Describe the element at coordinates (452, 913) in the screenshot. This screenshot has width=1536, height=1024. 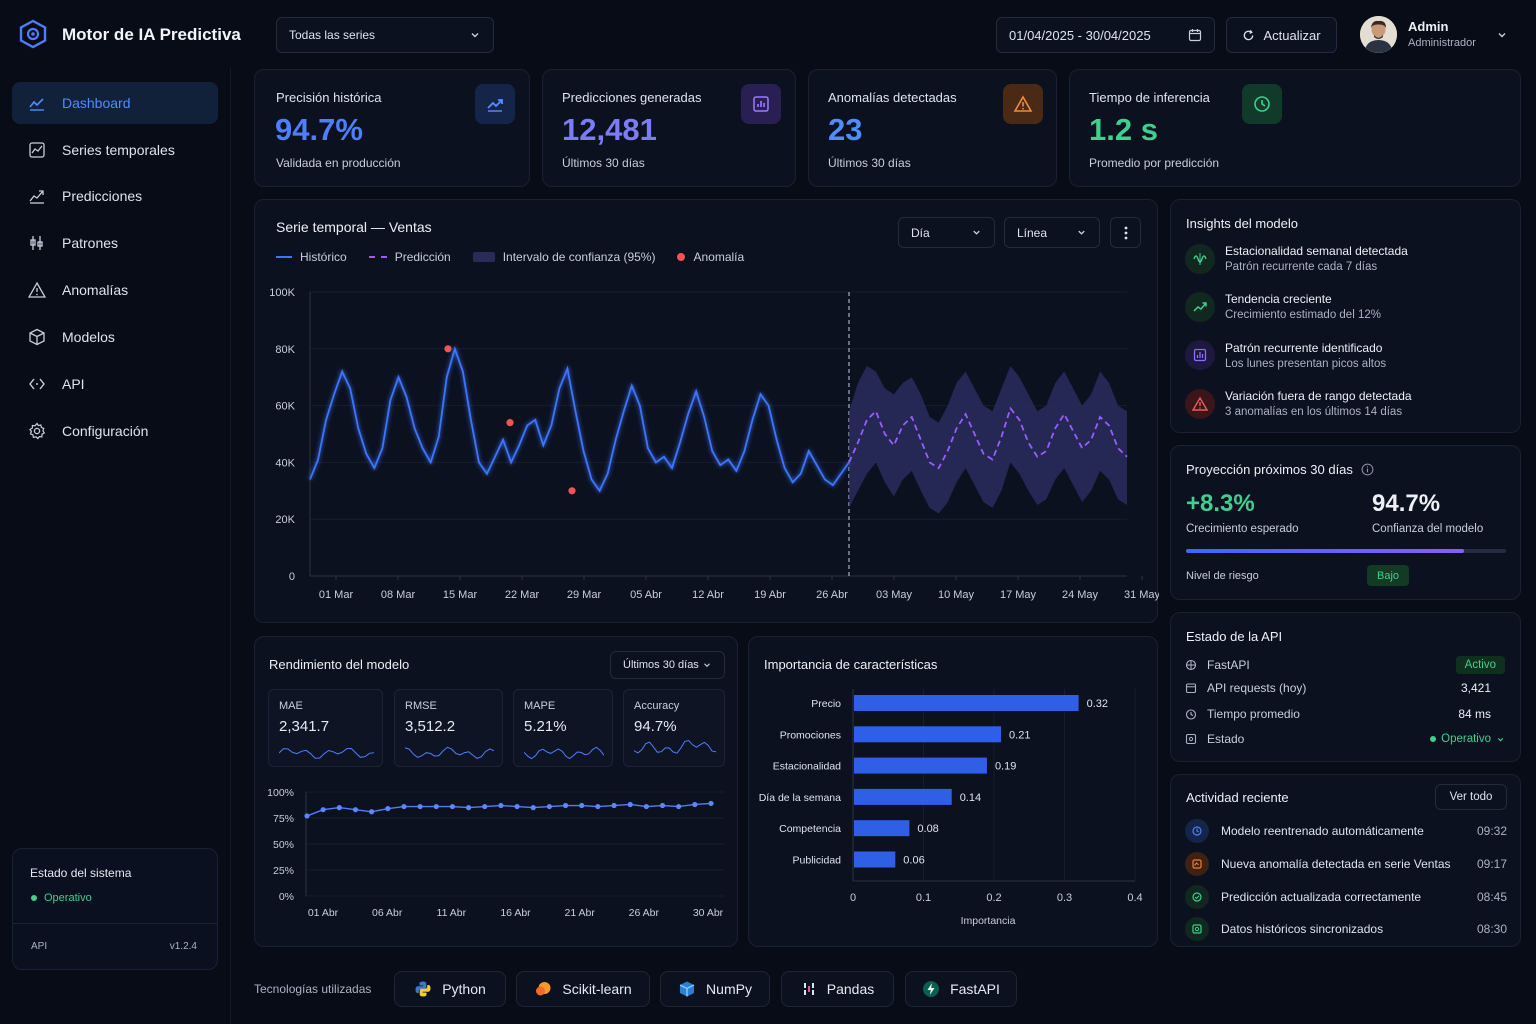
I see `x-tick-label: 11 Abr` at that location.